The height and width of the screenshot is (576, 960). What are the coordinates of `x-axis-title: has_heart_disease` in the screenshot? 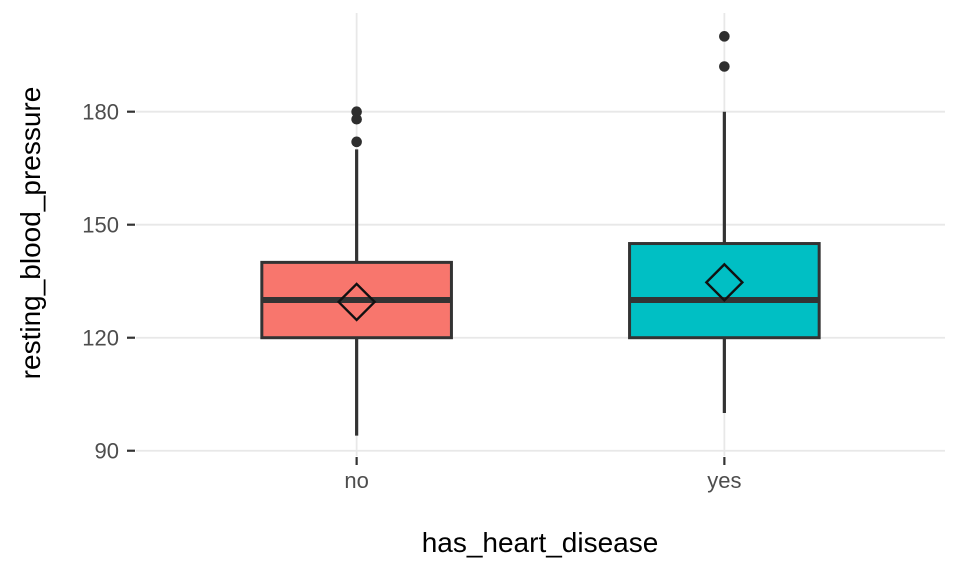 It's located at (540, 542).